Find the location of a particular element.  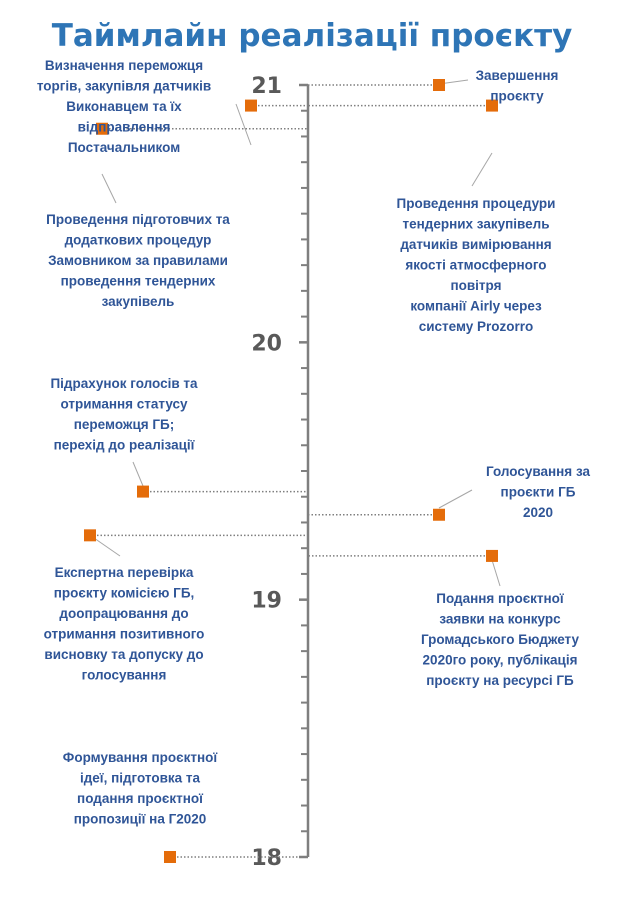

event-label-9: Завершення проєкту is located at coordinates (517, 86).